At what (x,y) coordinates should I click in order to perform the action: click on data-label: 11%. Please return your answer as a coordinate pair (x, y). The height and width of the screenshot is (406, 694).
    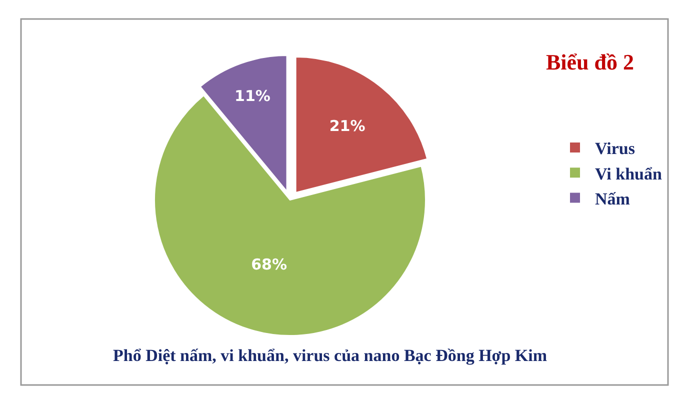
    Looking at the image, I should click on (252, 95).